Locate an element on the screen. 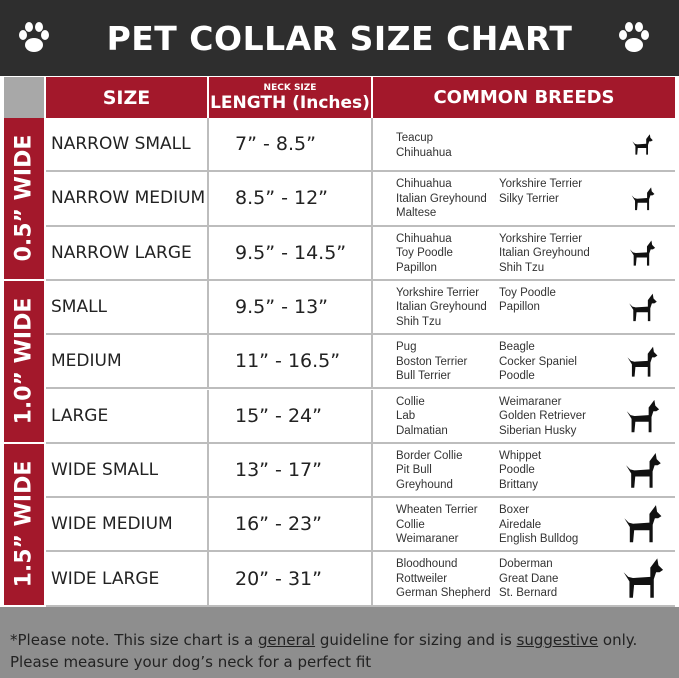  breed-column: Pug Boston Terrier Bull Terrier is located at coordinates (451, 362).